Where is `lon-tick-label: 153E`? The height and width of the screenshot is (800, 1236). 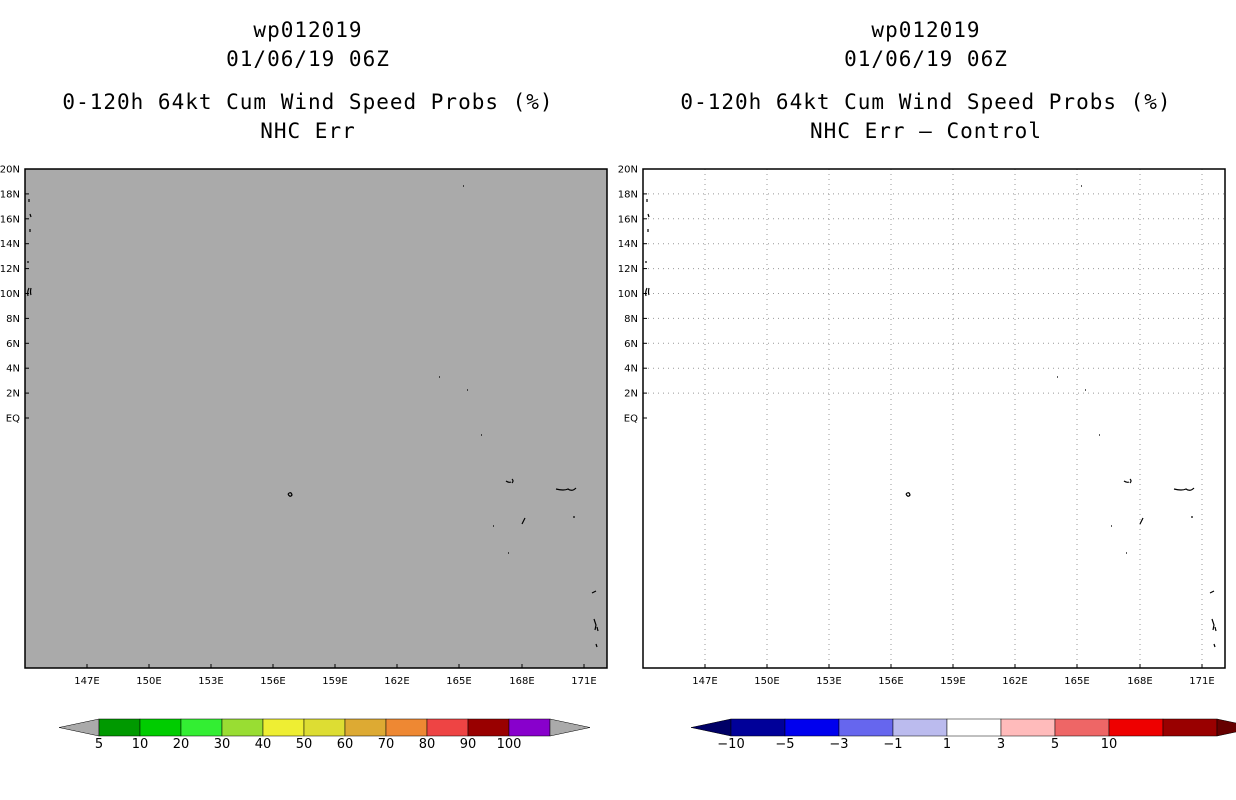
lon-tick-label: 153E is located at coordinates (210, 681).